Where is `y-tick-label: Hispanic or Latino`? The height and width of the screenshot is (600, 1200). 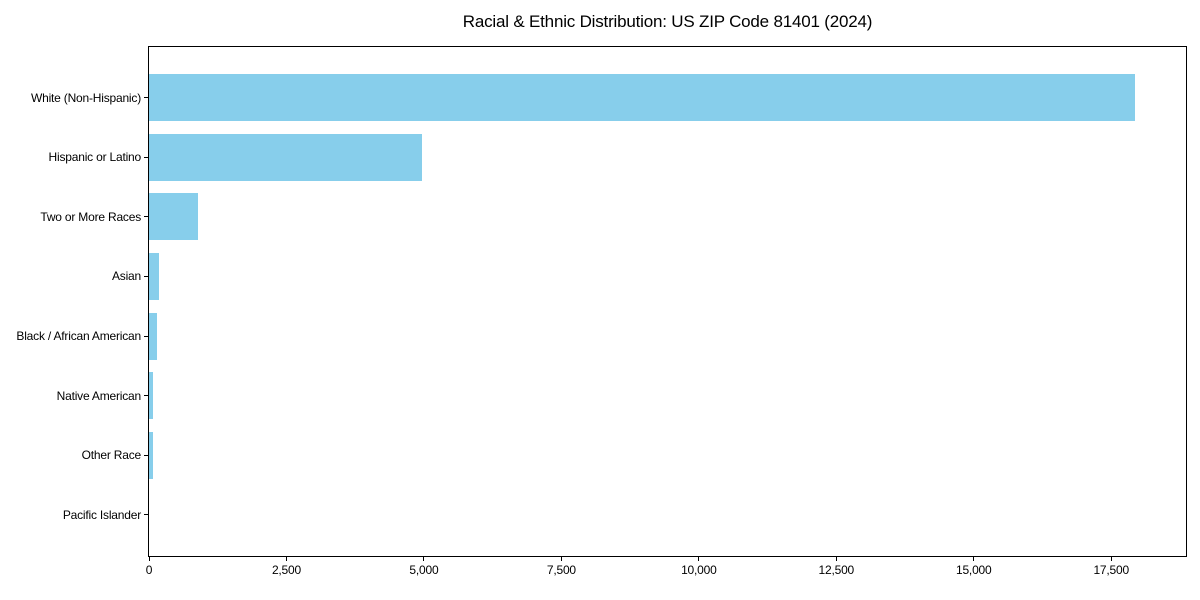
y-tick-label: Hispanic or Latino is located at coordinates (95, 157).